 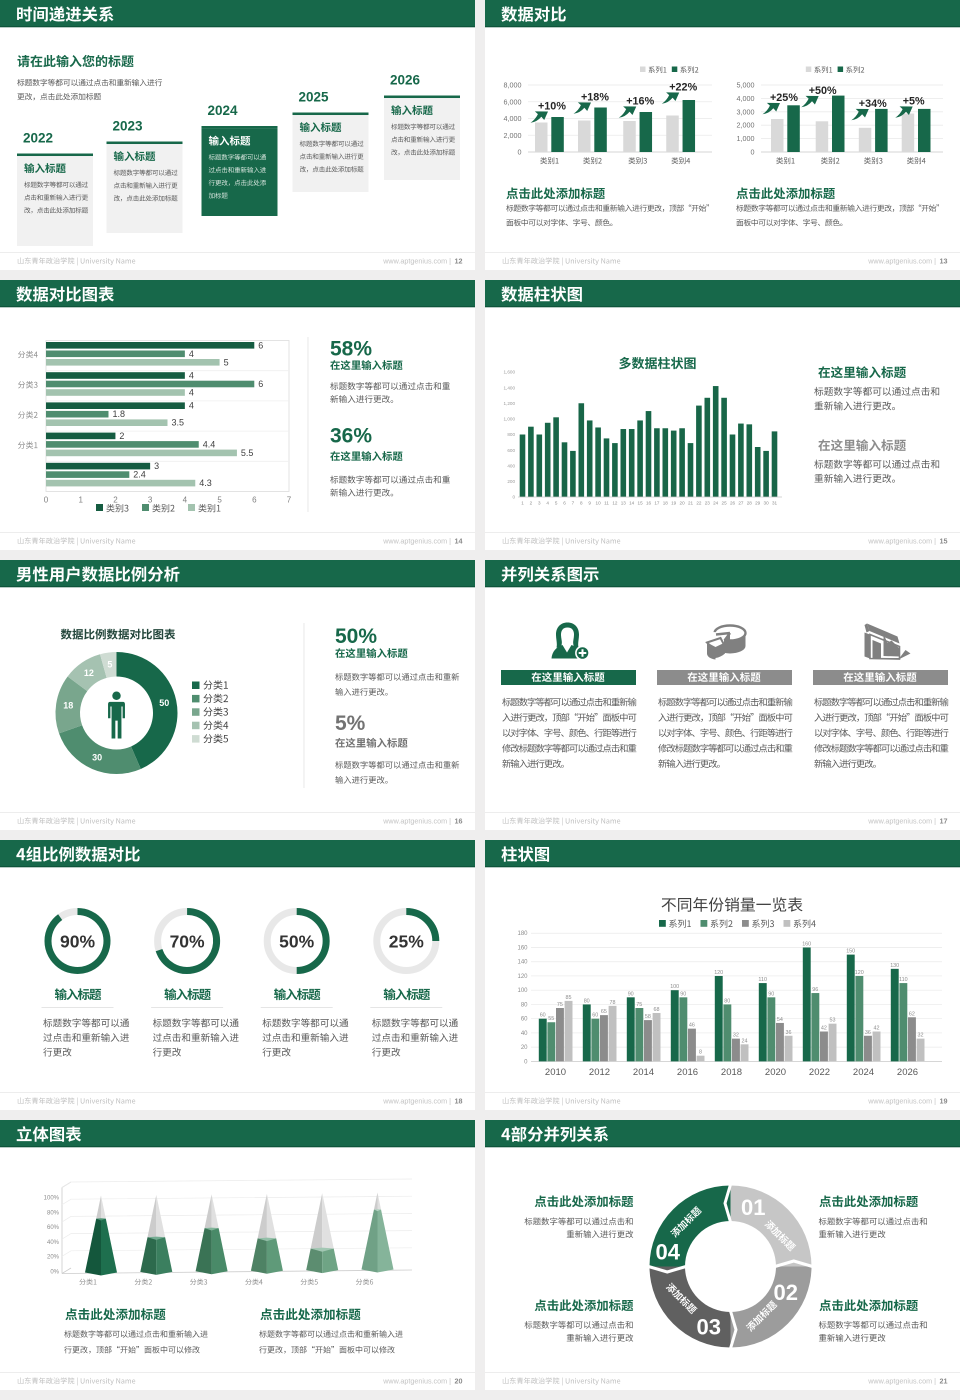 I want to click on svg-text: +25%, so click(x=784, y=98).